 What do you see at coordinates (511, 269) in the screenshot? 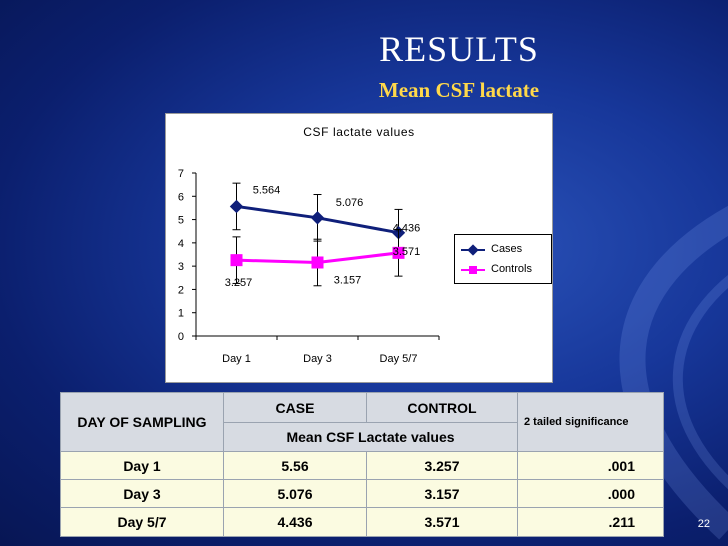
I see `legend-label-controls: Controls` at bounding box center [511, 269].